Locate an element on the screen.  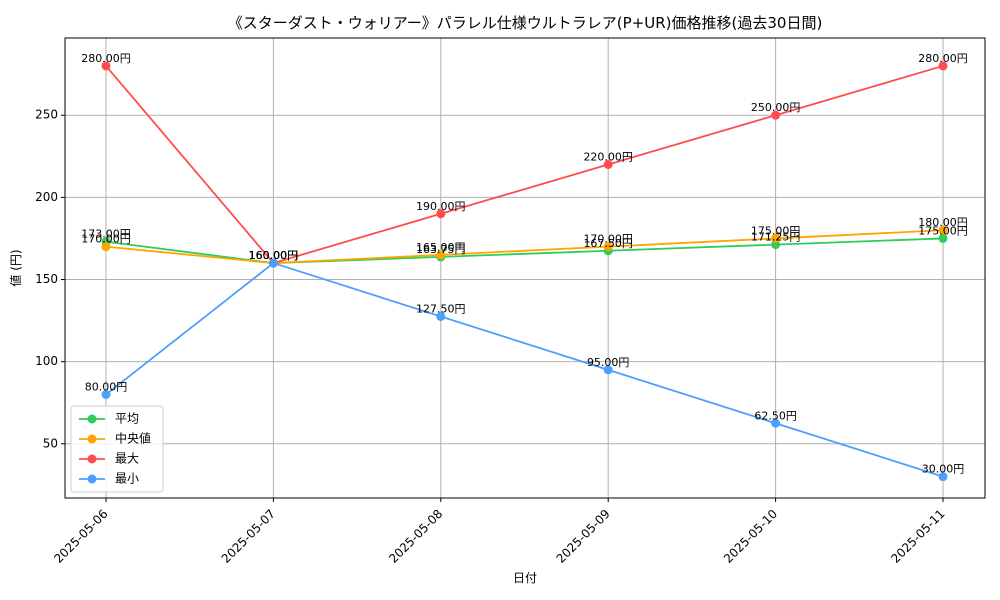
y-axis-ticks: 50 100 150 200 250 is located at coordinates (50, 279).